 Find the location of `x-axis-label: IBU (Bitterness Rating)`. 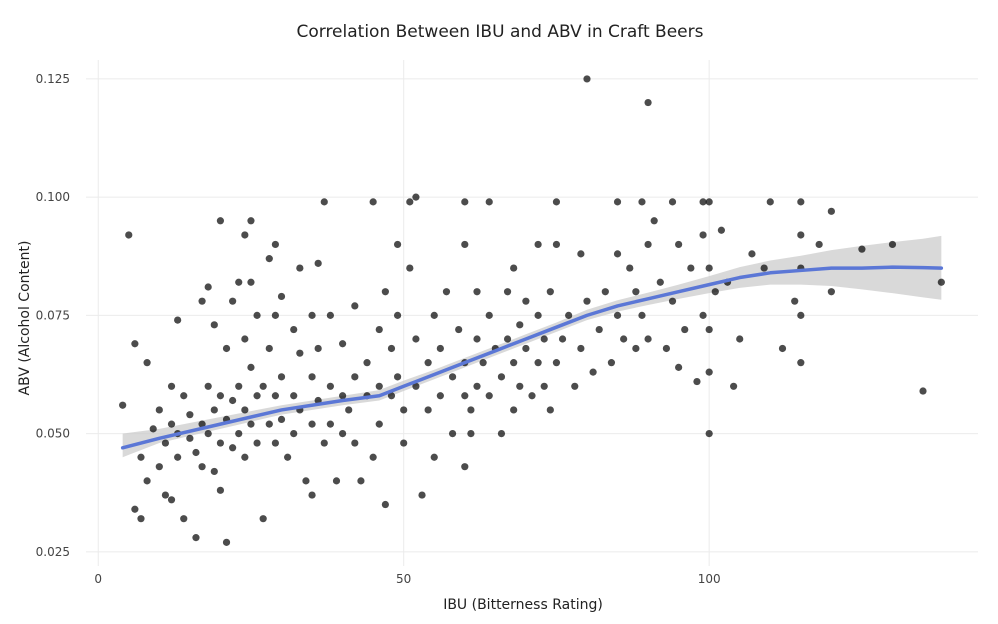

x-axis-label: IBU (Bitterness Rating) is located at coordinates (523, 605).